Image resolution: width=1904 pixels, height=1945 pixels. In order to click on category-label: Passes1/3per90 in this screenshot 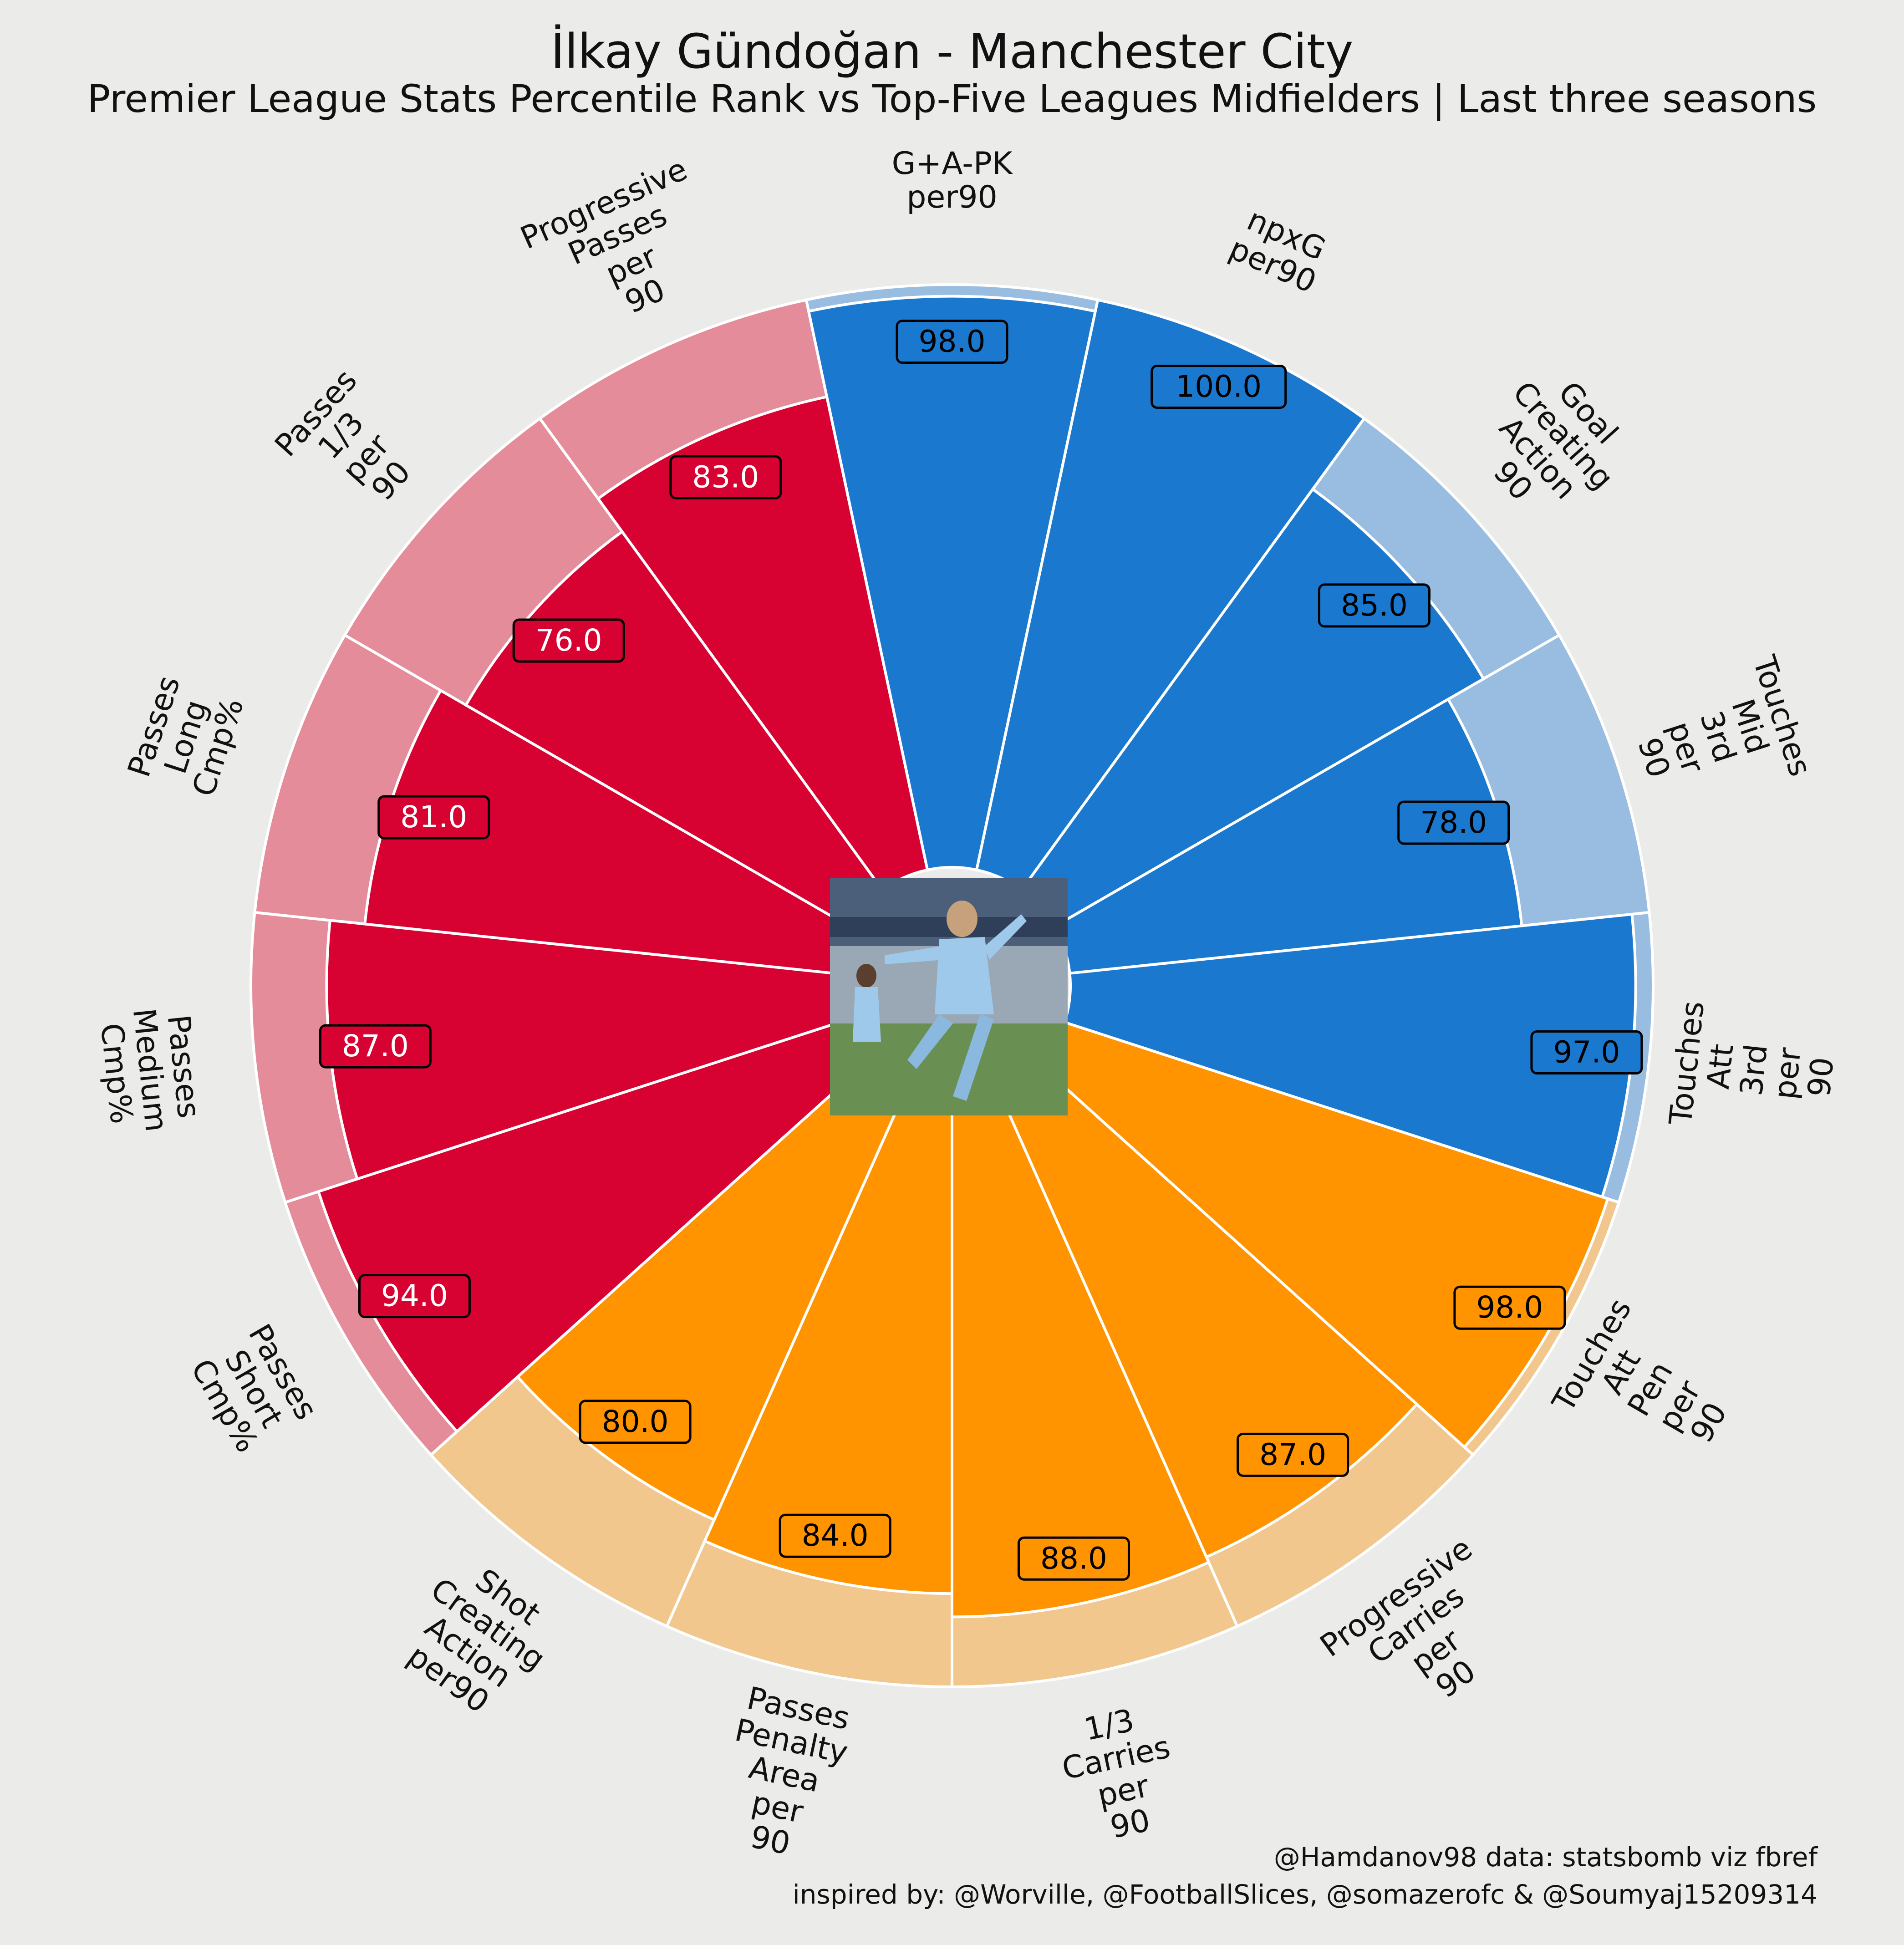, I will do `click(354, 446)`.